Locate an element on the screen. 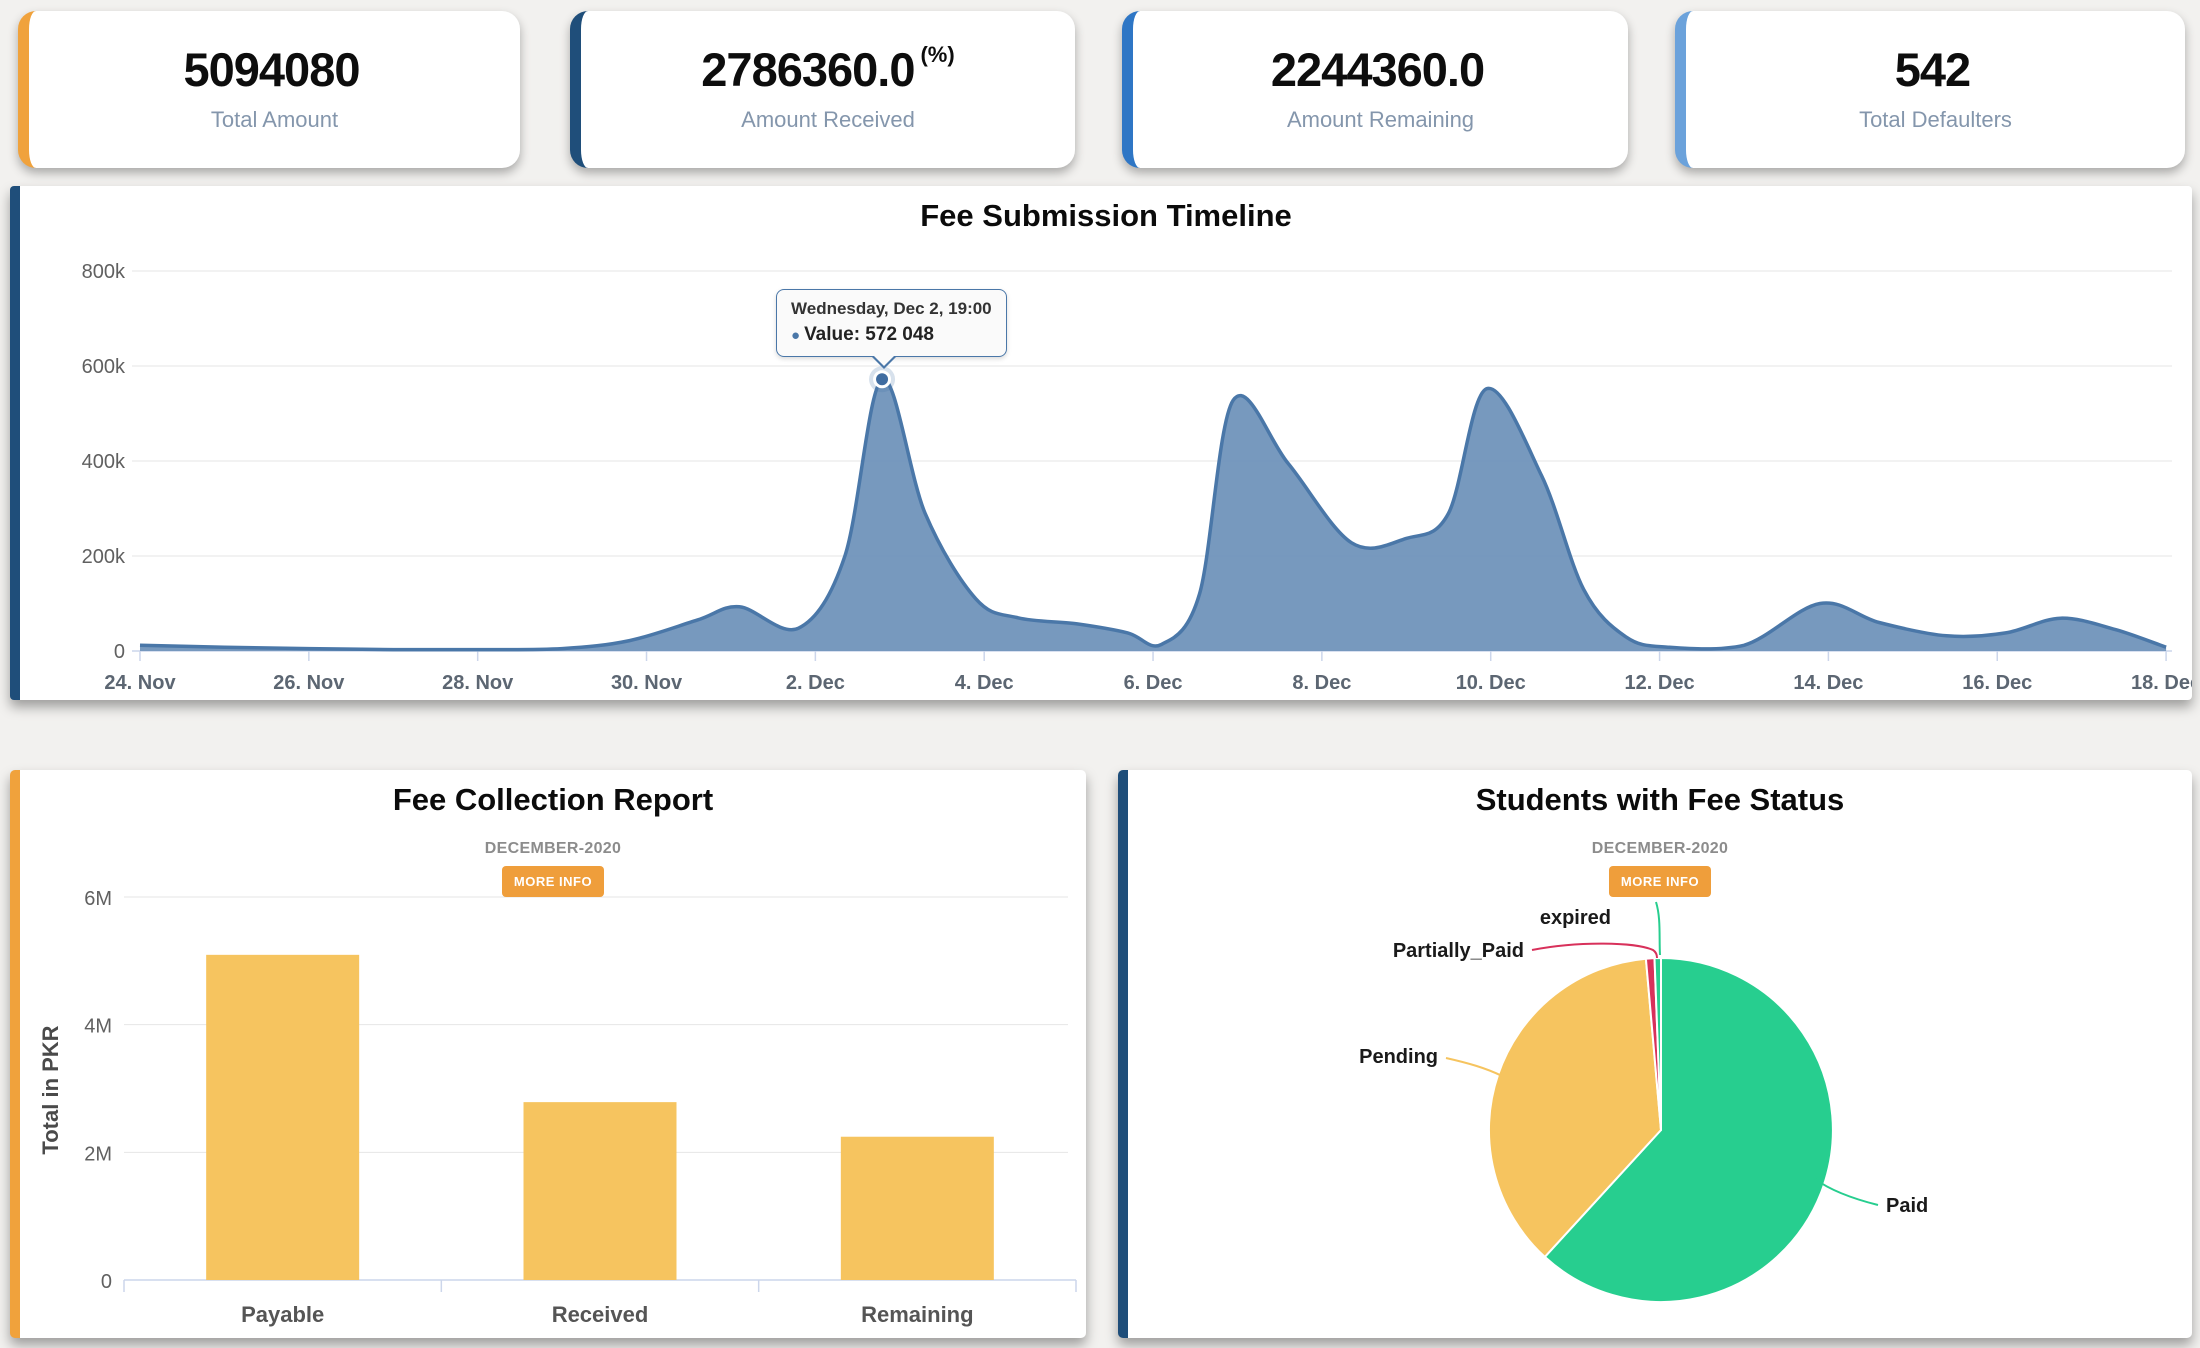 This screenshot has height=1348, width=2200. y-axis-label: 800k is located at coordinates (104, 272).